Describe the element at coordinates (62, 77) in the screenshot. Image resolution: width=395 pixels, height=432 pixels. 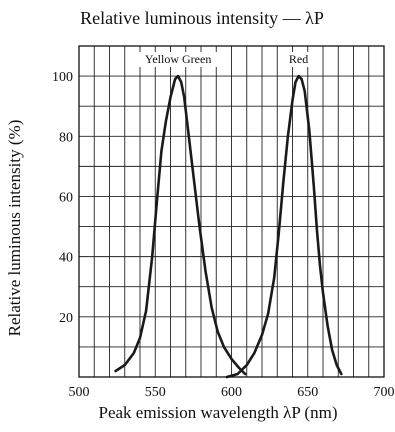
I see `y-tick-label: 100` at that location.